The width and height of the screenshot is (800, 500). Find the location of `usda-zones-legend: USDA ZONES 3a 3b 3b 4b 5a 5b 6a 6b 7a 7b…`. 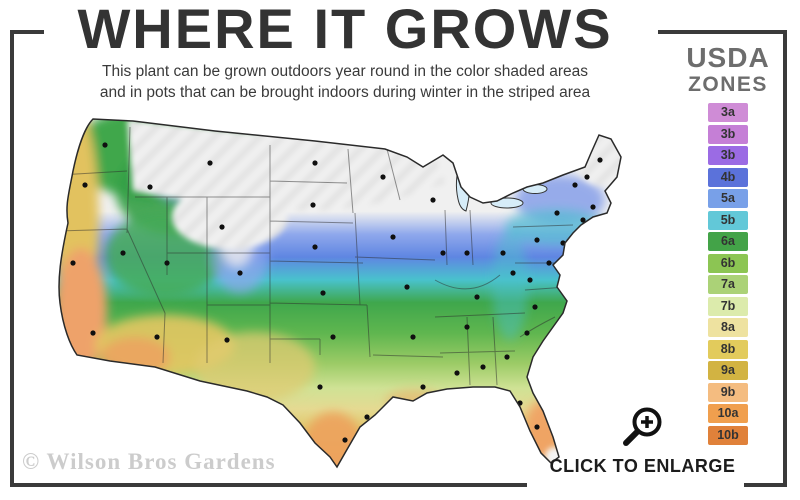

usda-zones-legend: USDA ZONES 3a 3b 3b 4b 5a 5b 6a 6b 7a 7b… is located at coordinates (728, 245).